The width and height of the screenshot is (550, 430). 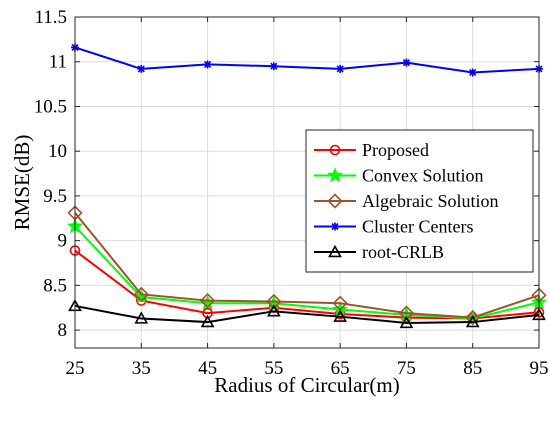 I want to click on x-tick-label: 55, so click(x=273, y=368).